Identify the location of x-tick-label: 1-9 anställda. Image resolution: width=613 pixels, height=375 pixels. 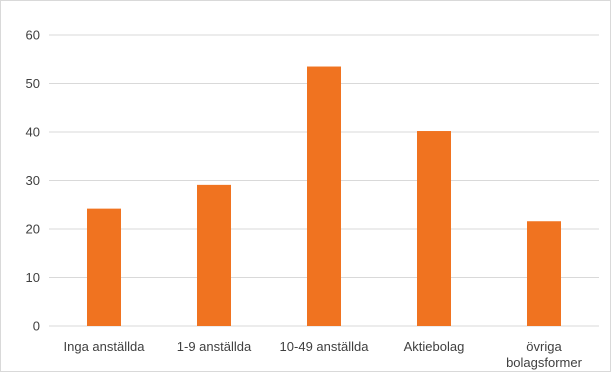
(214, 346).